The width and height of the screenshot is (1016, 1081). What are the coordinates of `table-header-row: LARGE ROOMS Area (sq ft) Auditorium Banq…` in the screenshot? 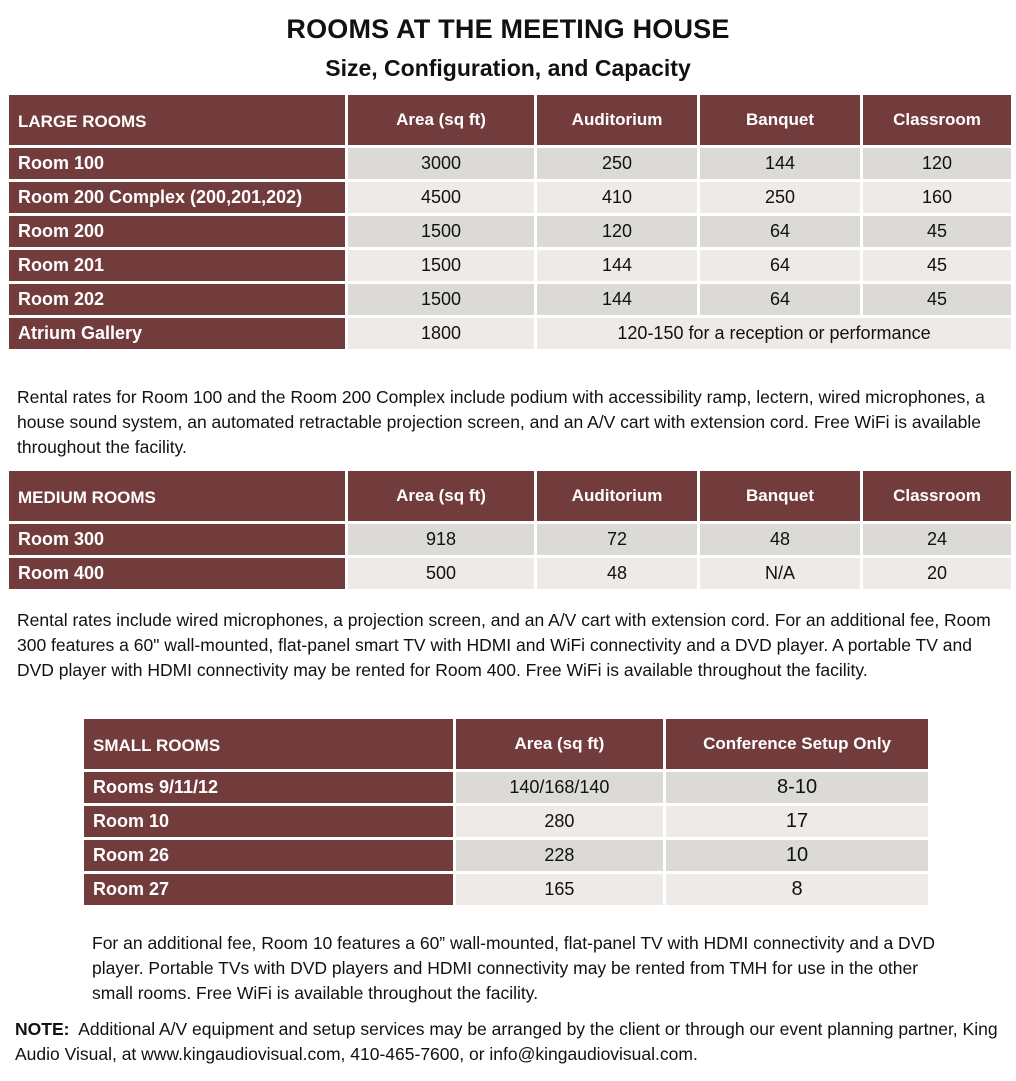 It's located at (510, 120).